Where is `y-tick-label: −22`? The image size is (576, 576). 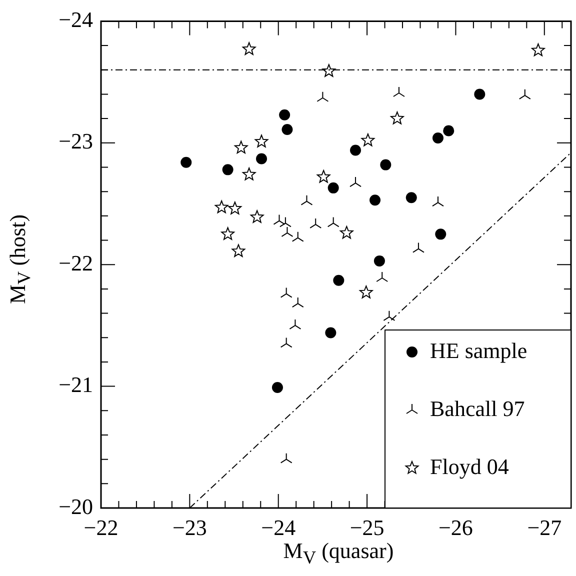 y-tick-label: −22 is located at coordinates (75, 263).